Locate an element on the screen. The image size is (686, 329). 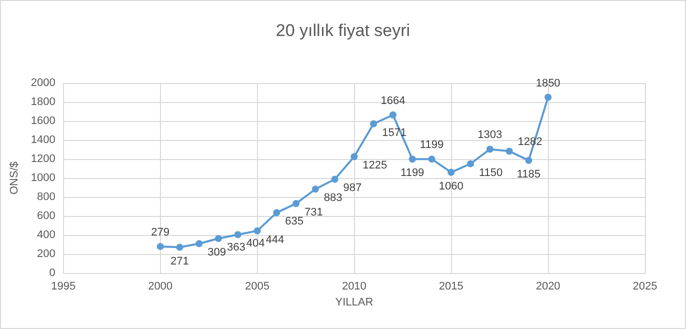
y-tick-label: 0 is located at coordinates (52, 273).